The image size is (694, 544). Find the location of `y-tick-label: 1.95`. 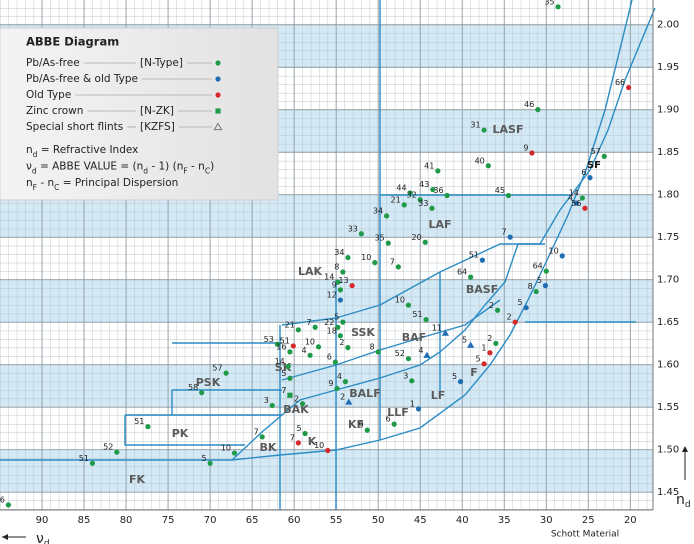

y-tick-label: 1.95 is located at coordinates (668, 67).